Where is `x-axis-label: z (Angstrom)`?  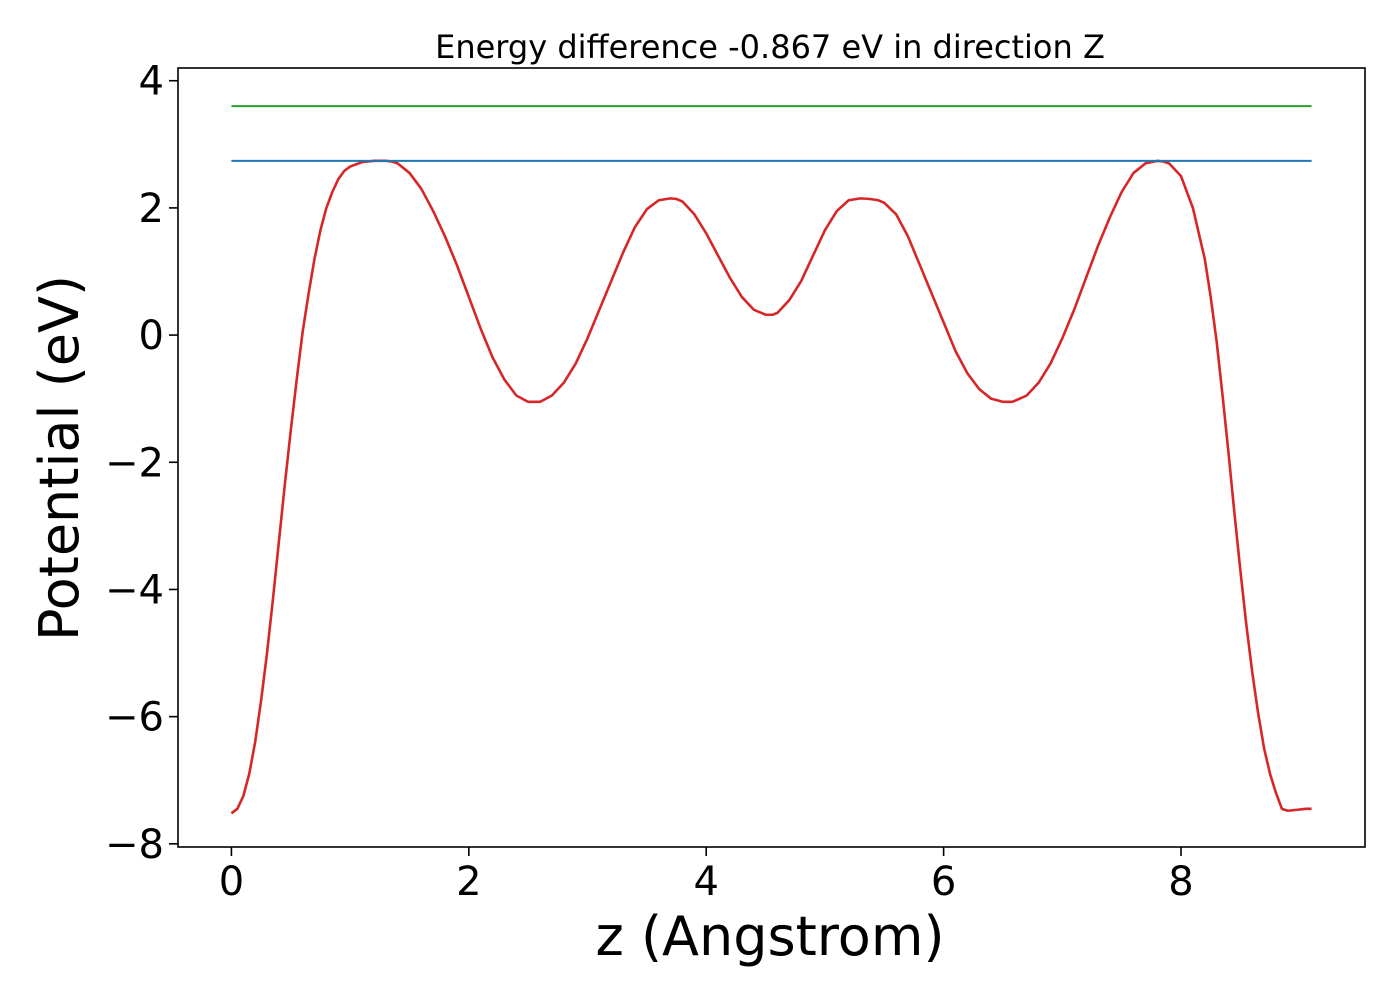
x-axis-label: z (Angstrom) is located at coordinates (769, 936).